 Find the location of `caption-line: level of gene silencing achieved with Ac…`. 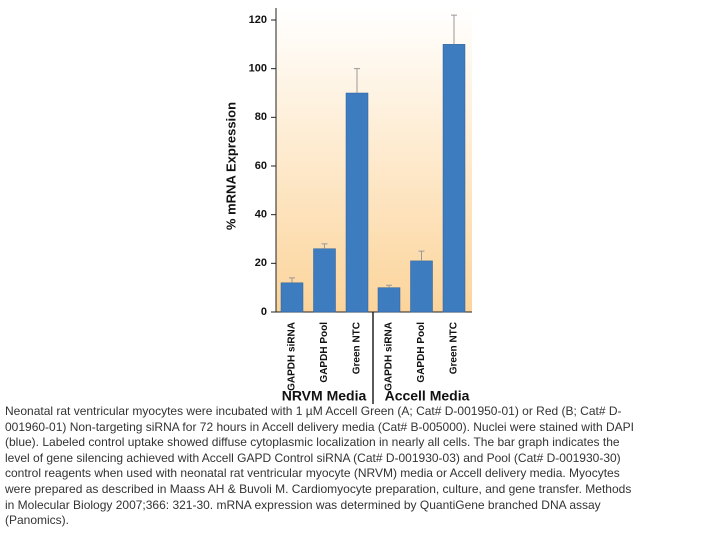

caption-line: level of gene silencing achieved with Ac… is located at coordinates (313, 457).